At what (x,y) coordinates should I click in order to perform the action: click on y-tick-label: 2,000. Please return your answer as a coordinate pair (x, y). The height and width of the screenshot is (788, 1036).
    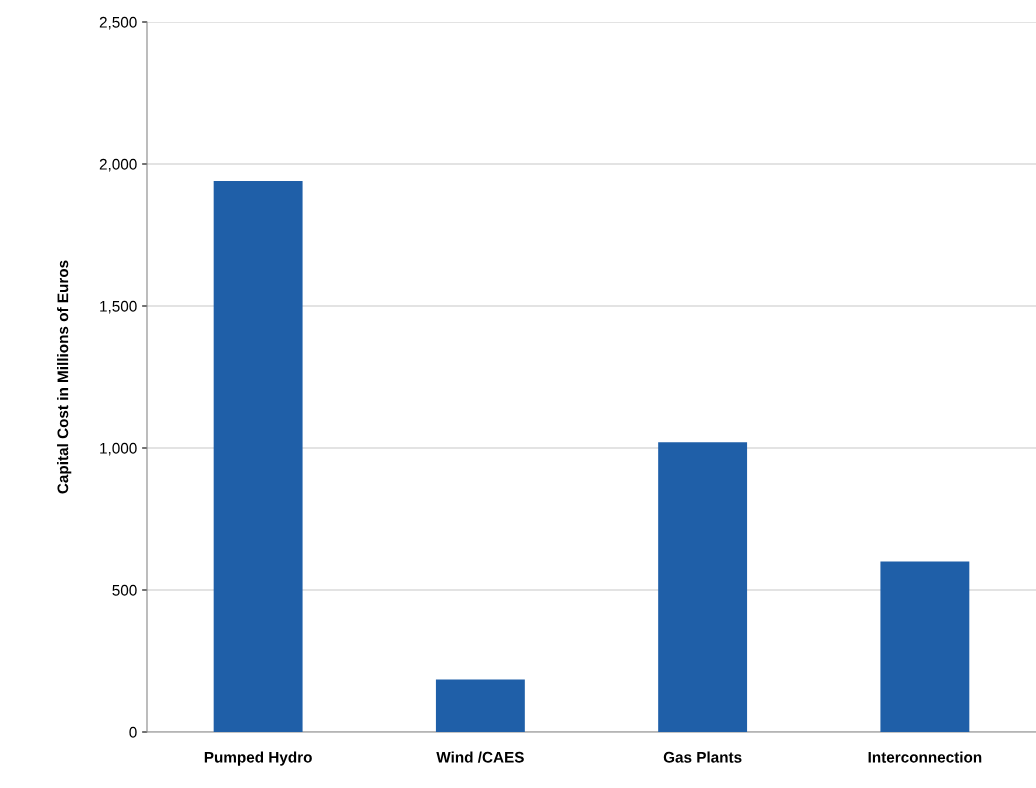
    Looking at the image, I should click on (118, 165).